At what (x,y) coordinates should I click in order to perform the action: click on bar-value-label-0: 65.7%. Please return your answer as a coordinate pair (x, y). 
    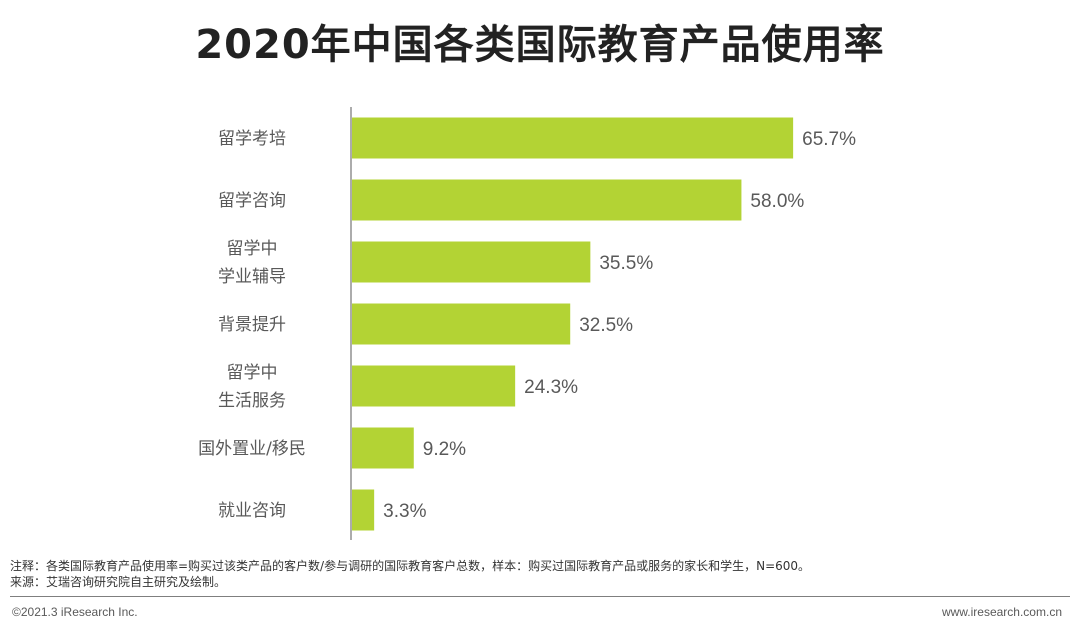
    Looking at the image, I should click on (829, 139).